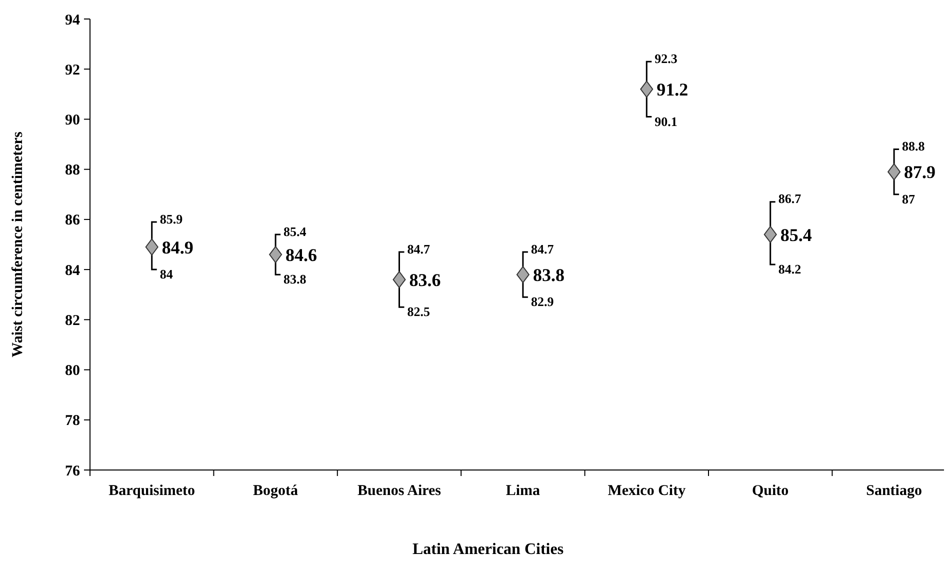 The height and width of the screenshot is (584, 946). What do you see at coordinates (167, 274) in the screenshot?
I see `annotation: 84` at bounding box center [167, 274].